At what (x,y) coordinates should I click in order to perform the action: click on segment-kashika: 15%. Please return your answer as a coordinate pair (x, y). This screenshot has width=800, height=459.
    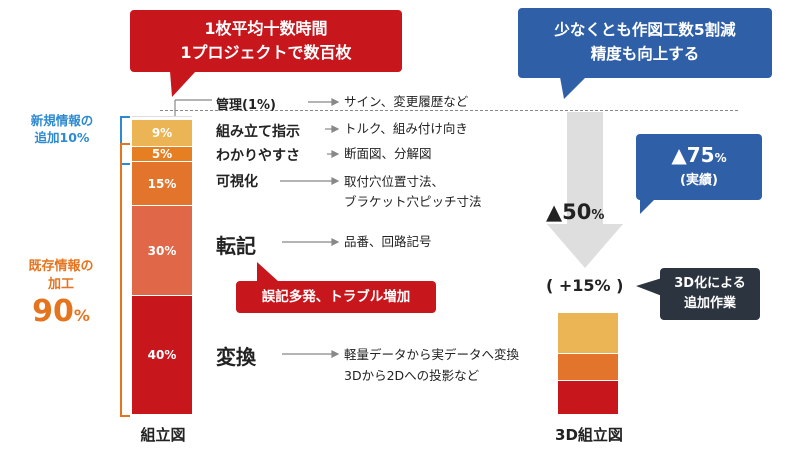
    Looking at the image, I should click on (162, 183).